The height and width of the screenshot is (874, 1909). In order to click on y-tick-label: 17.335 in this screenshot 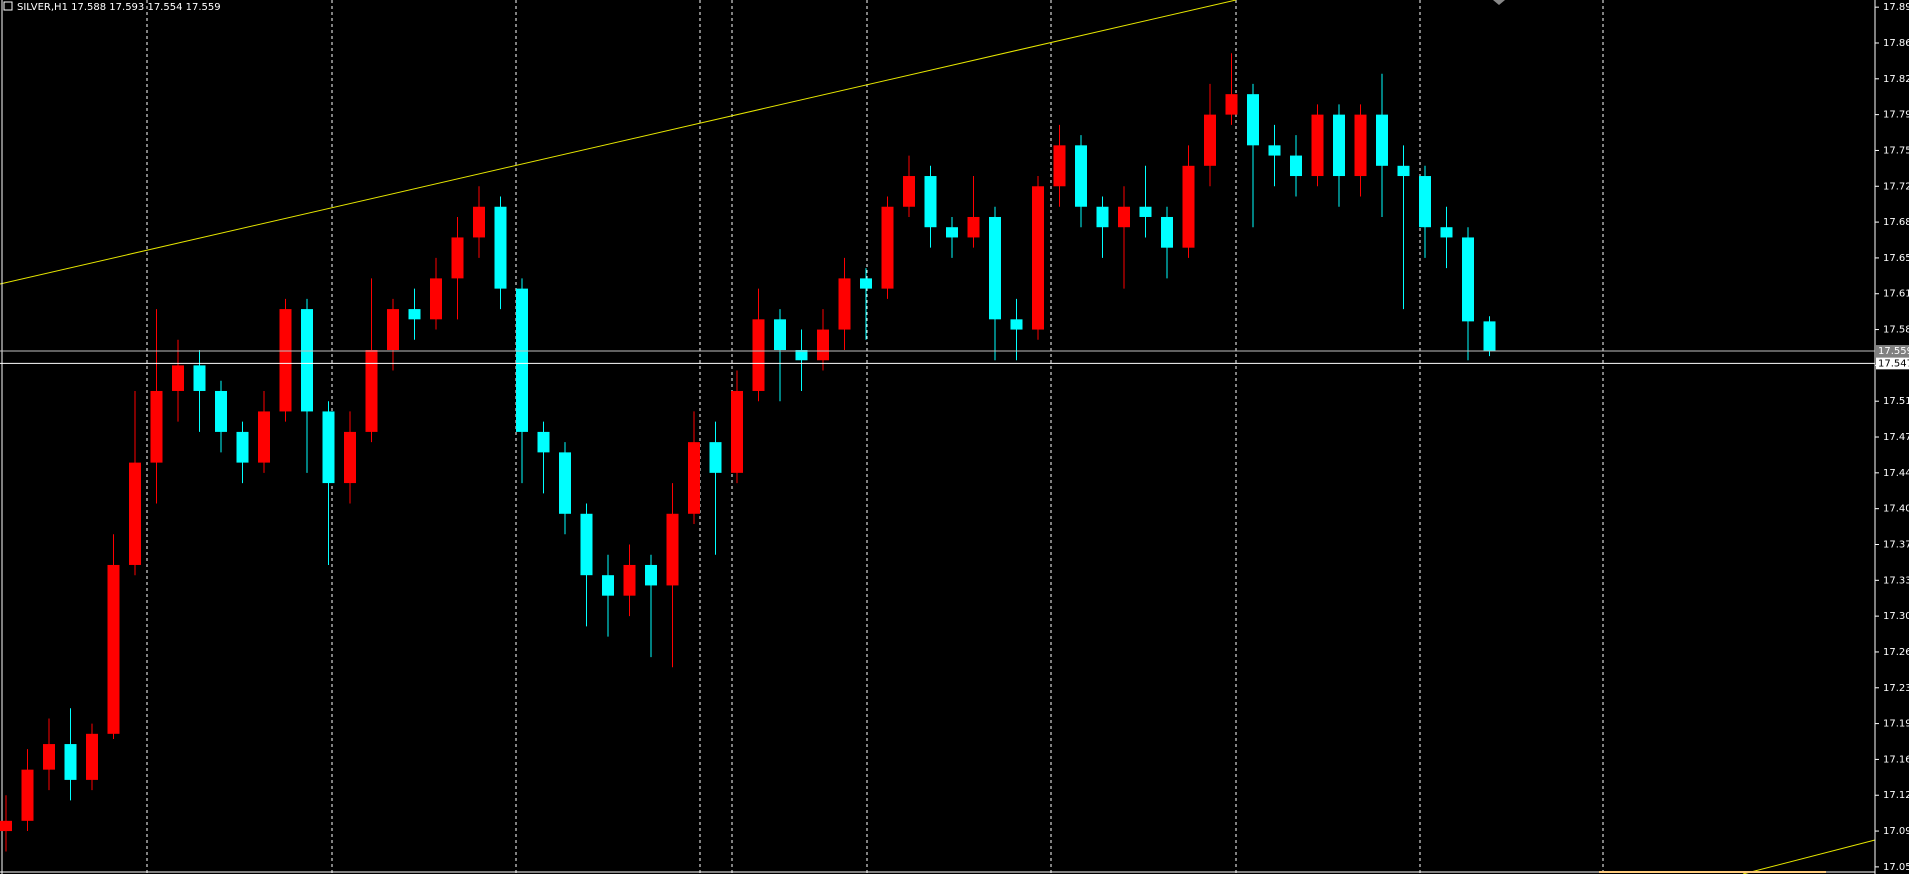, I will do `click(1896, 580)`.